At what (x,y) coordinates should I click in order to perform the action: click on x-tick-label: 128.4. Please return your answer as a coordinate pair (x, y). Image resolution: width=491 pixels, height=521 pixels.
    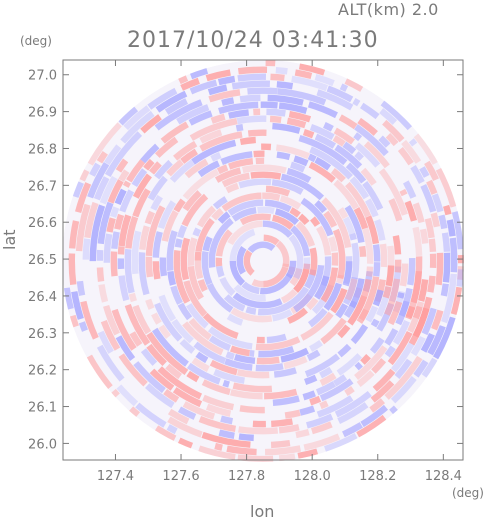
    Looking at the image, I should click on (443, 476).